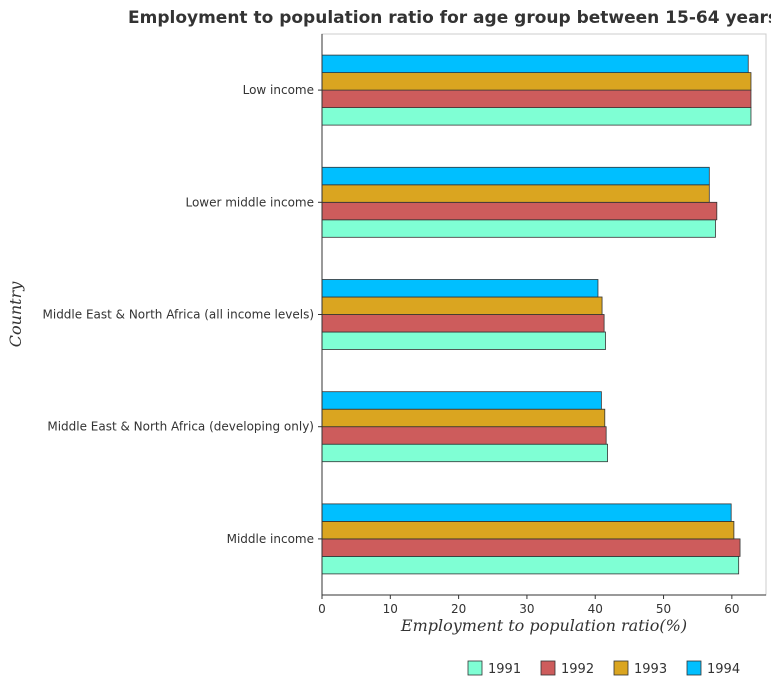 The height and width of the screenshot is (700, 771). I want to click on y-axis-title: Country, so click(15, 314).